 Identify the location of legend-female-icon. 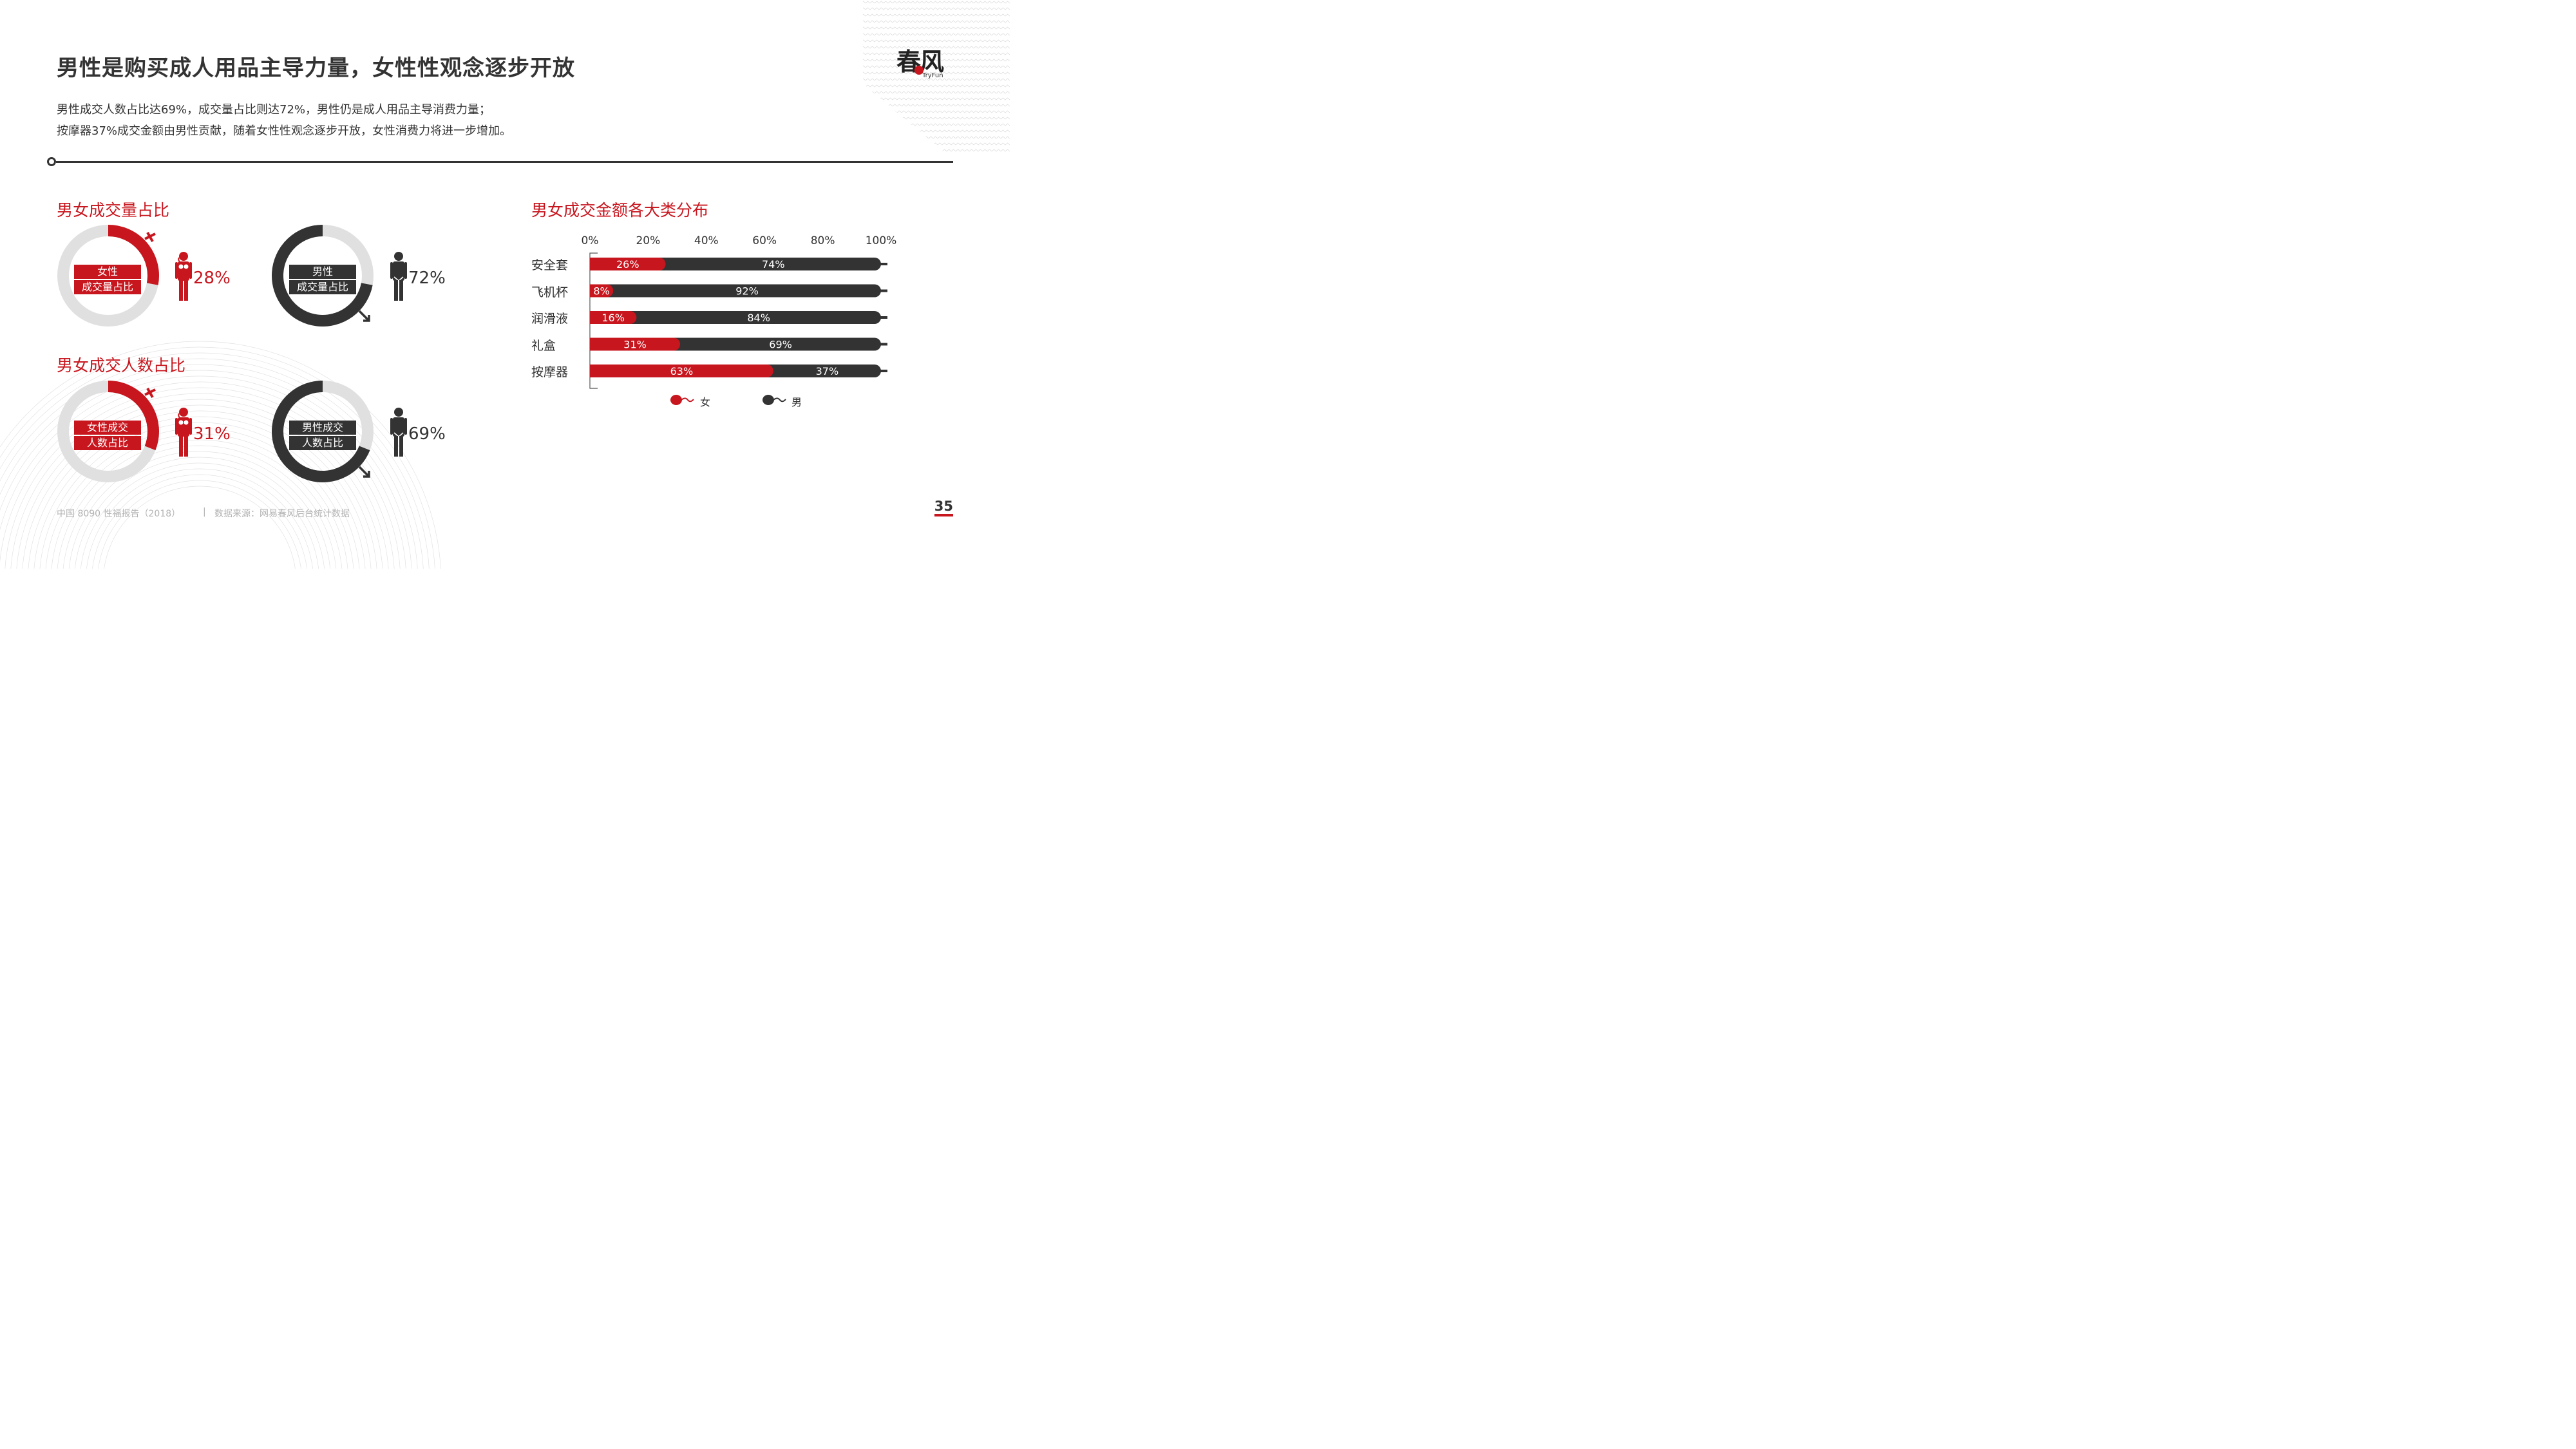
(682, 400).